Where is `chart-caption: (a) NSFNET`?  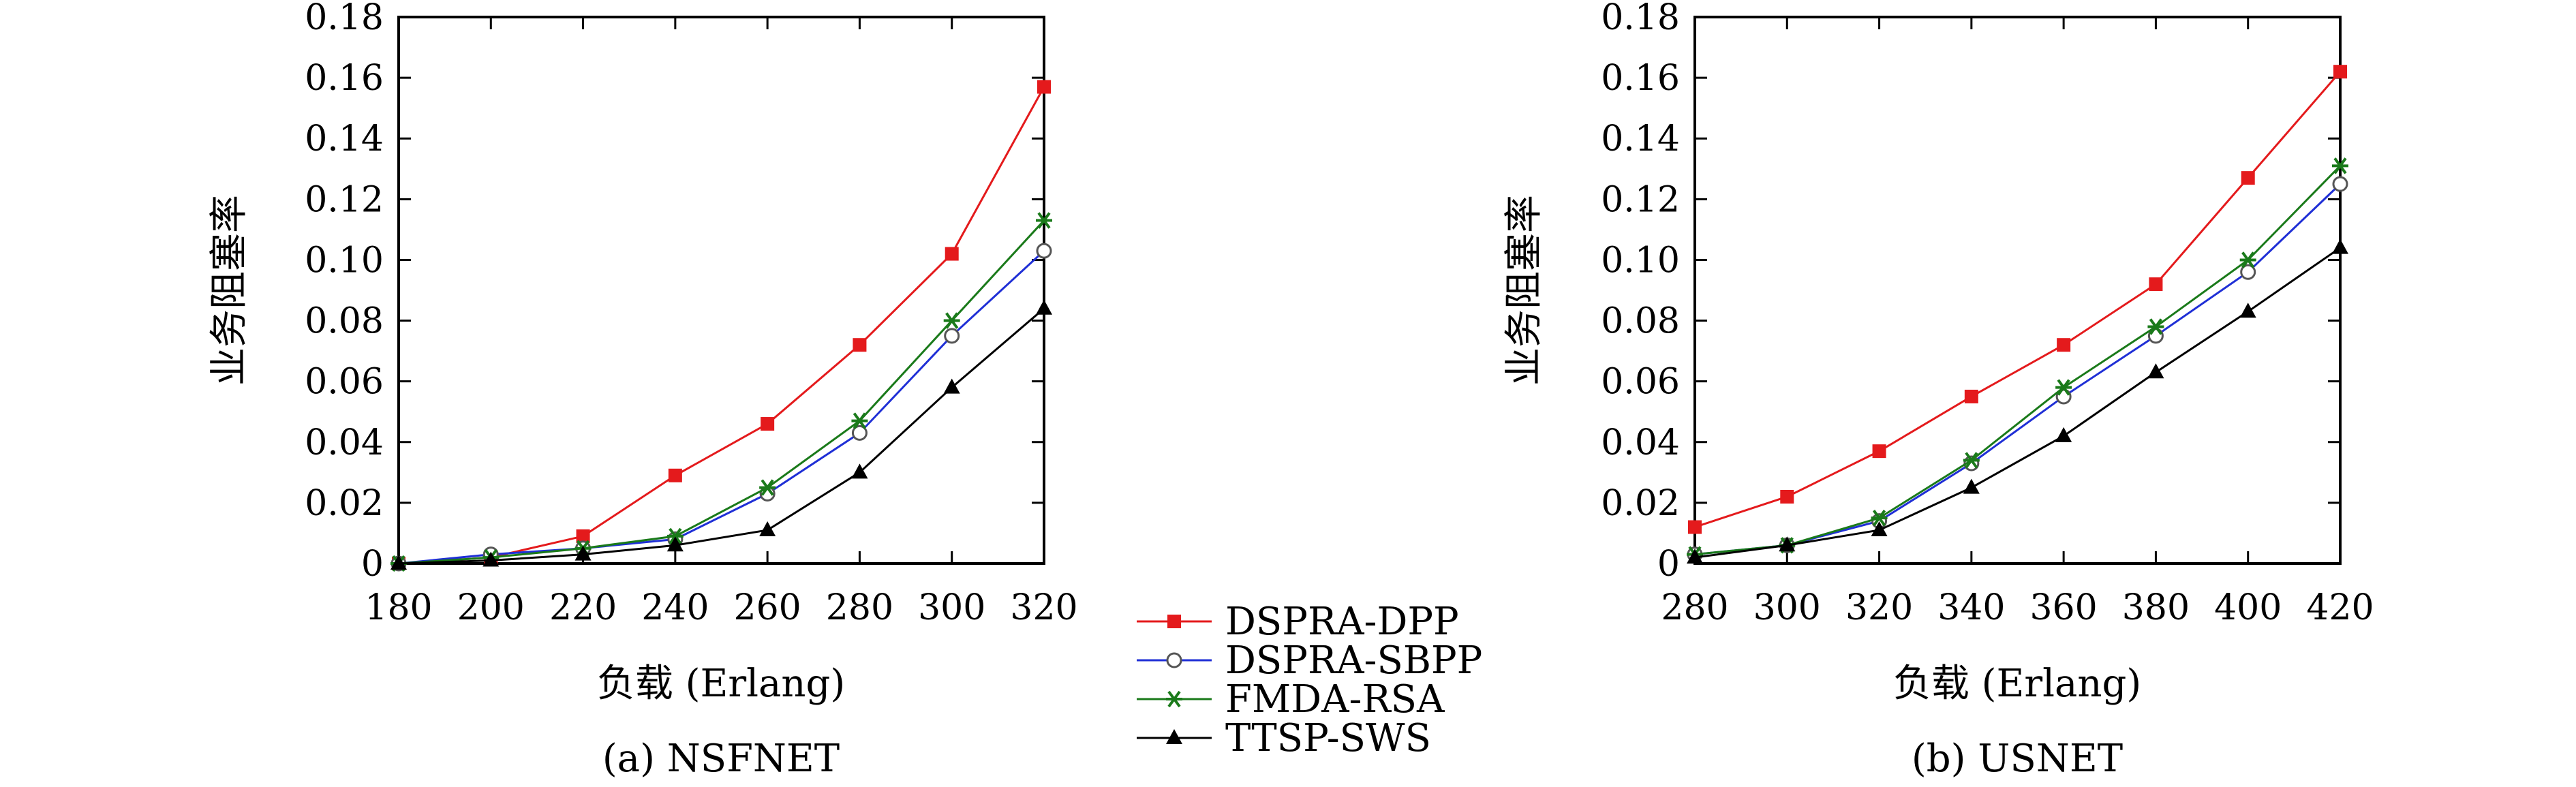
chart-caption: (a) NSFNET is located at coordinates (721, 759).